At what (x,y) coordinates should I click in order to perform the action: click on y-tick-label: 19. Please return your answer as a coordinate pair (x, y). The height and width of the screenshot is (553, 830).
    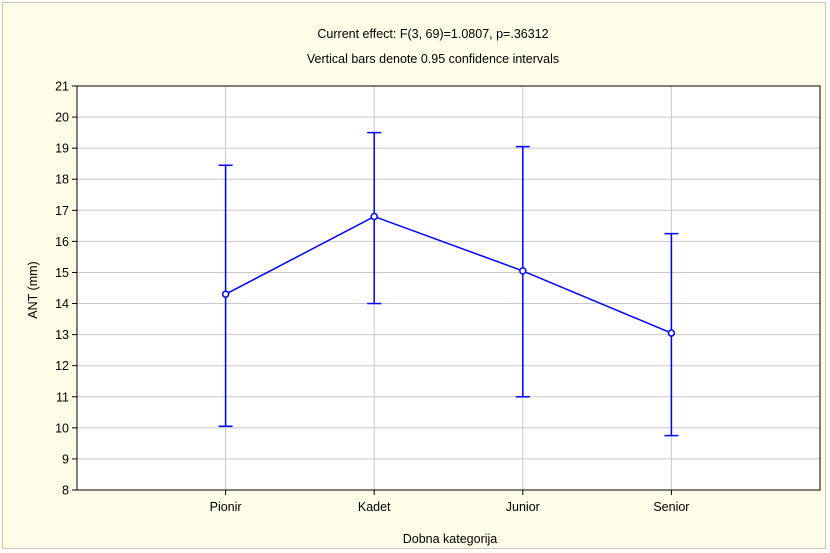
    Looking at the image, I should click on (62, 149).